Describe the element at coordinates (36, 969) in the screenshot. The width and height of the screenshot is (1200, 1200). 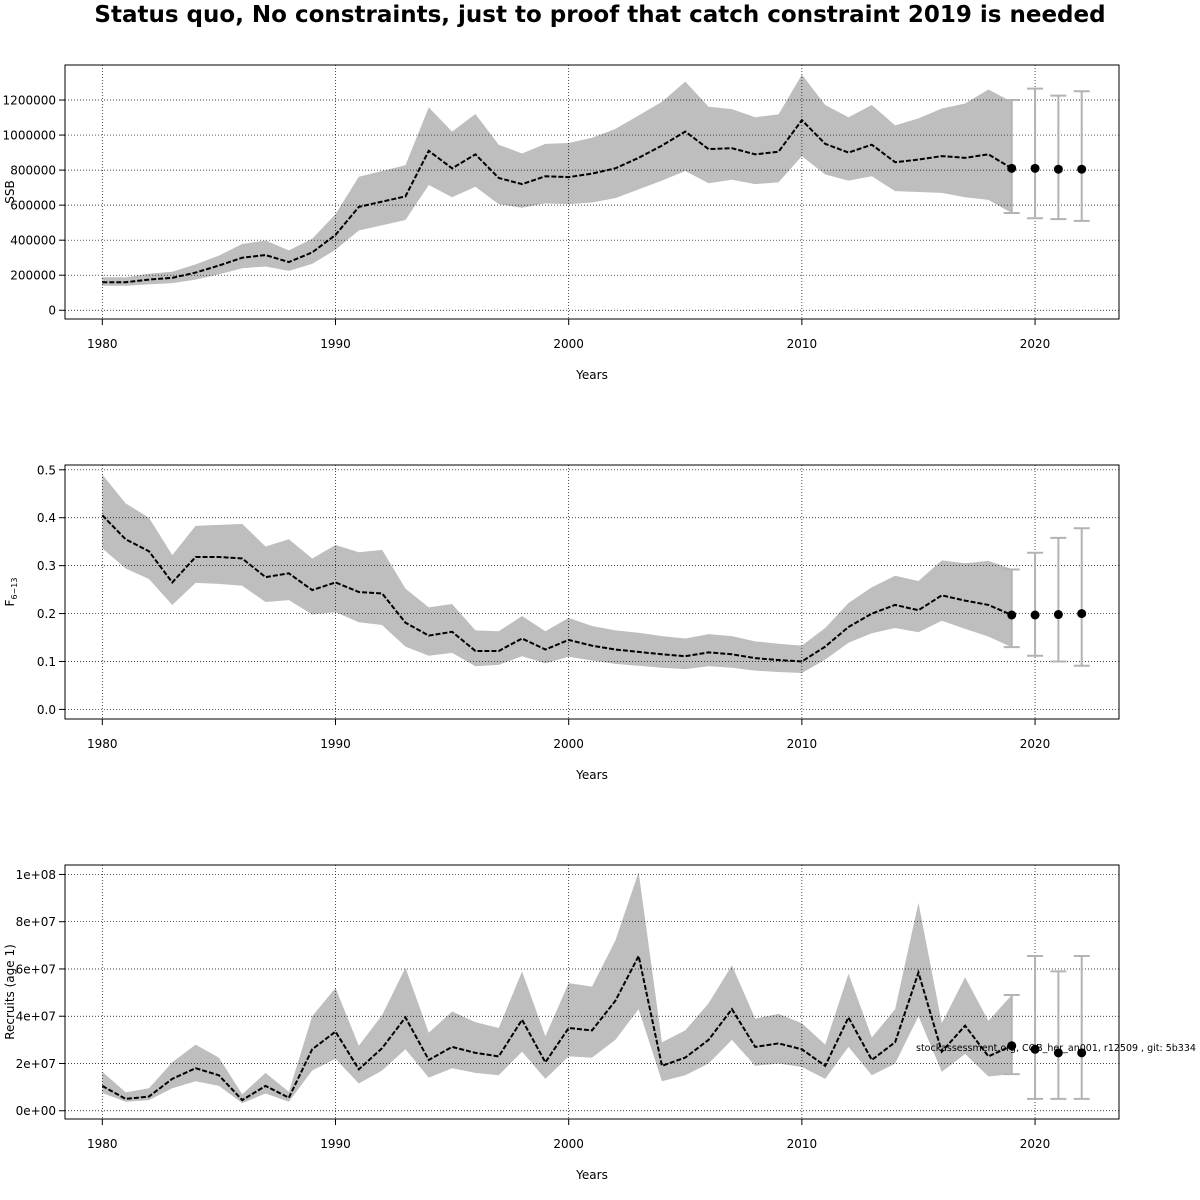
I see `y-tick-label: 6e+07` at that location.